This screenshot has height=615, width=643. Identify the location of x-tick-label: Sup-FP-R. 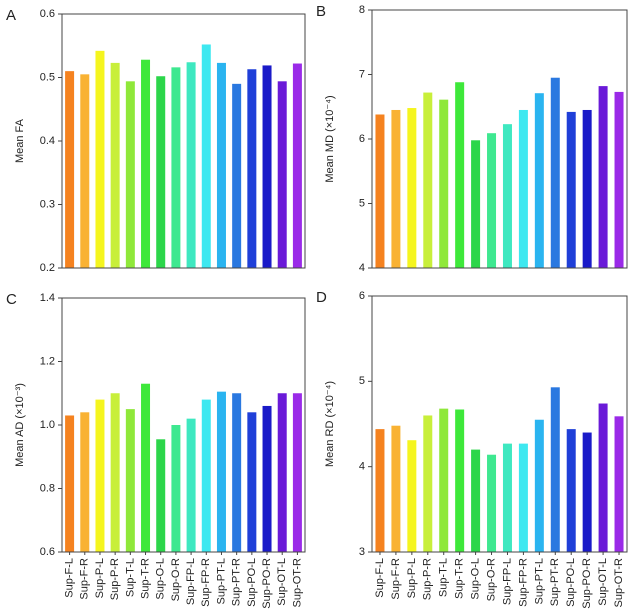
(206, 582).